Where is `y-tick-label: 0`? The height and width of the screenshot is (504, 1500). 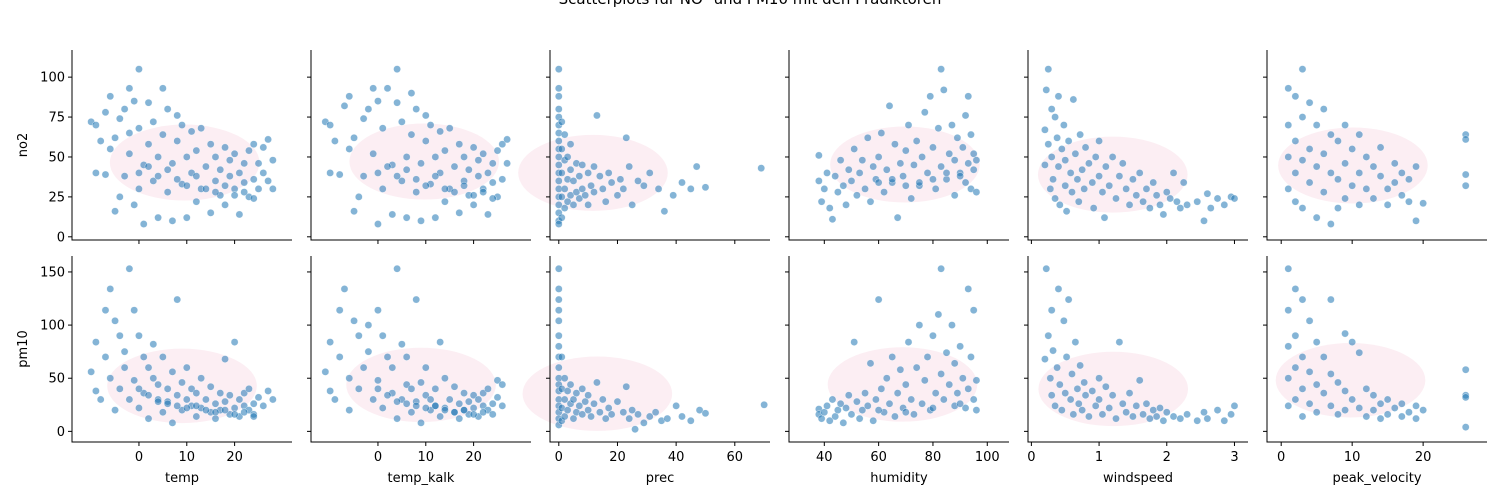 y-tick-label: 0 is located at coordinates (61, 237).